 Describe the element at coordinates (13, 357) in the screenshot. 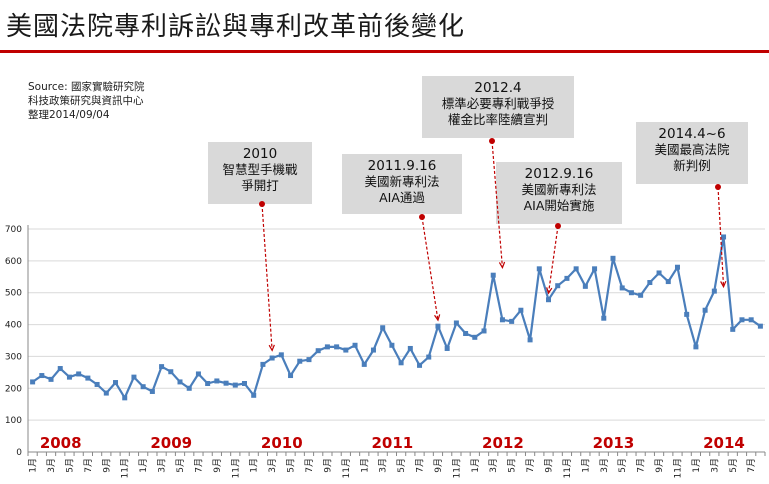

I see `y-tick-label: 300` at that location.